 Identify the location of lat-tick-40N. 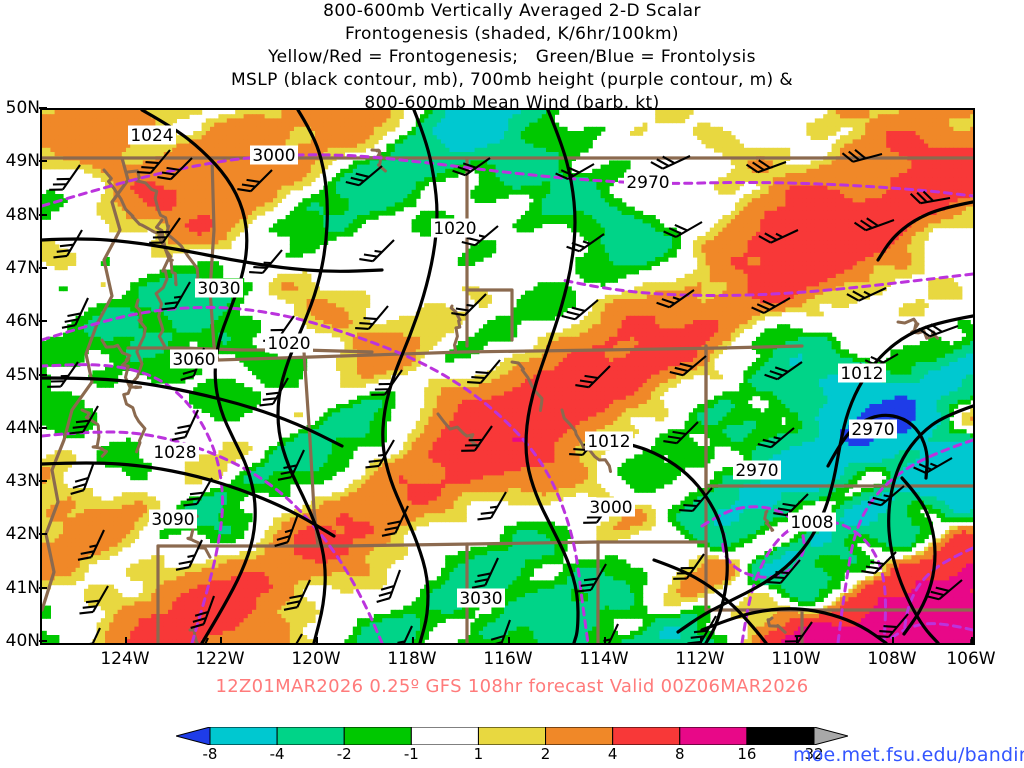
(43, 641).